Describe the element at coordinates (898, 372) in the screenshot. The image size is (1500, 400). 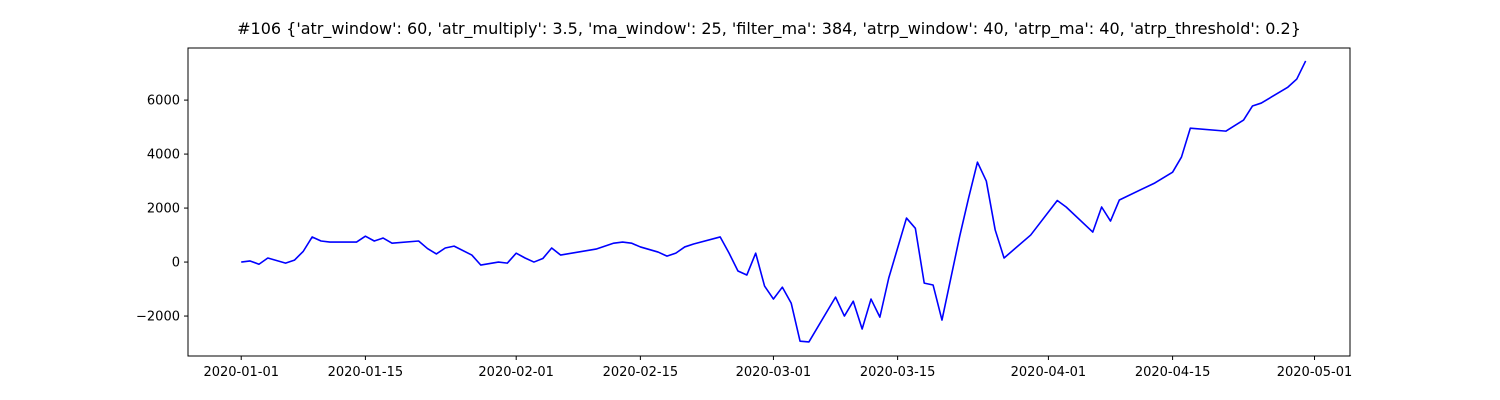
I see `x-tick-label: 2020-03-15` at that location.